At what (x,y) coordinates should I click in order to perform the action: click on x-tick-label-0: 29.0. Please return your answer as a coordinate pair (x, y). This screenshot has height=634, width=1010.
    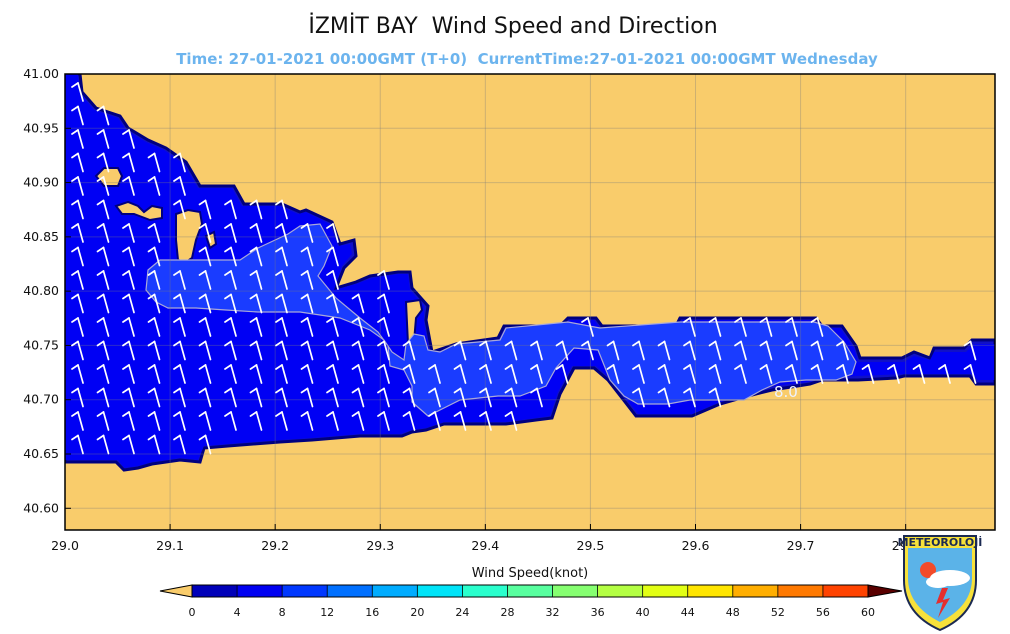
    Looking at the image, I should click on (65, 545).